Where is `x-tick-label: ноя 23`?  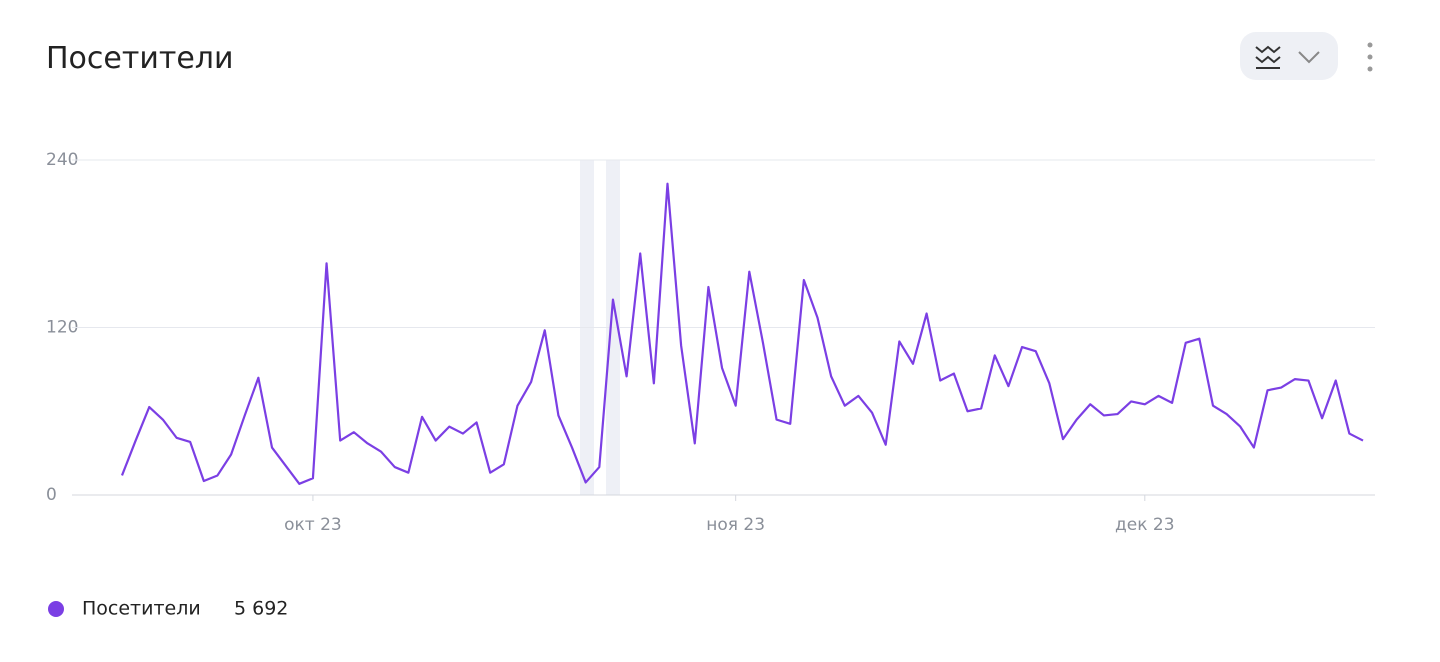 x-tick-label: ноя 23 is located at coordinates (735, 525).